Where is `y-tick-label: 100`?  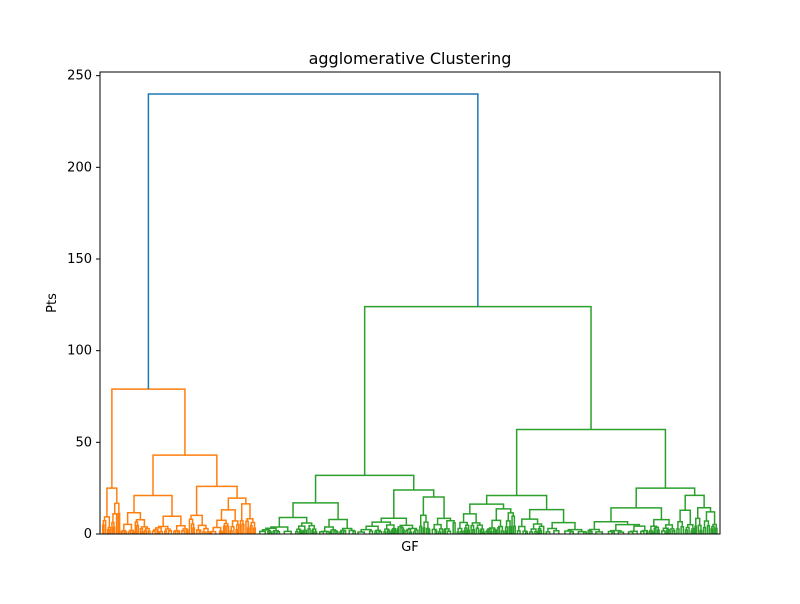
y-tick-label: 100 is located at coordinates (79, 351).